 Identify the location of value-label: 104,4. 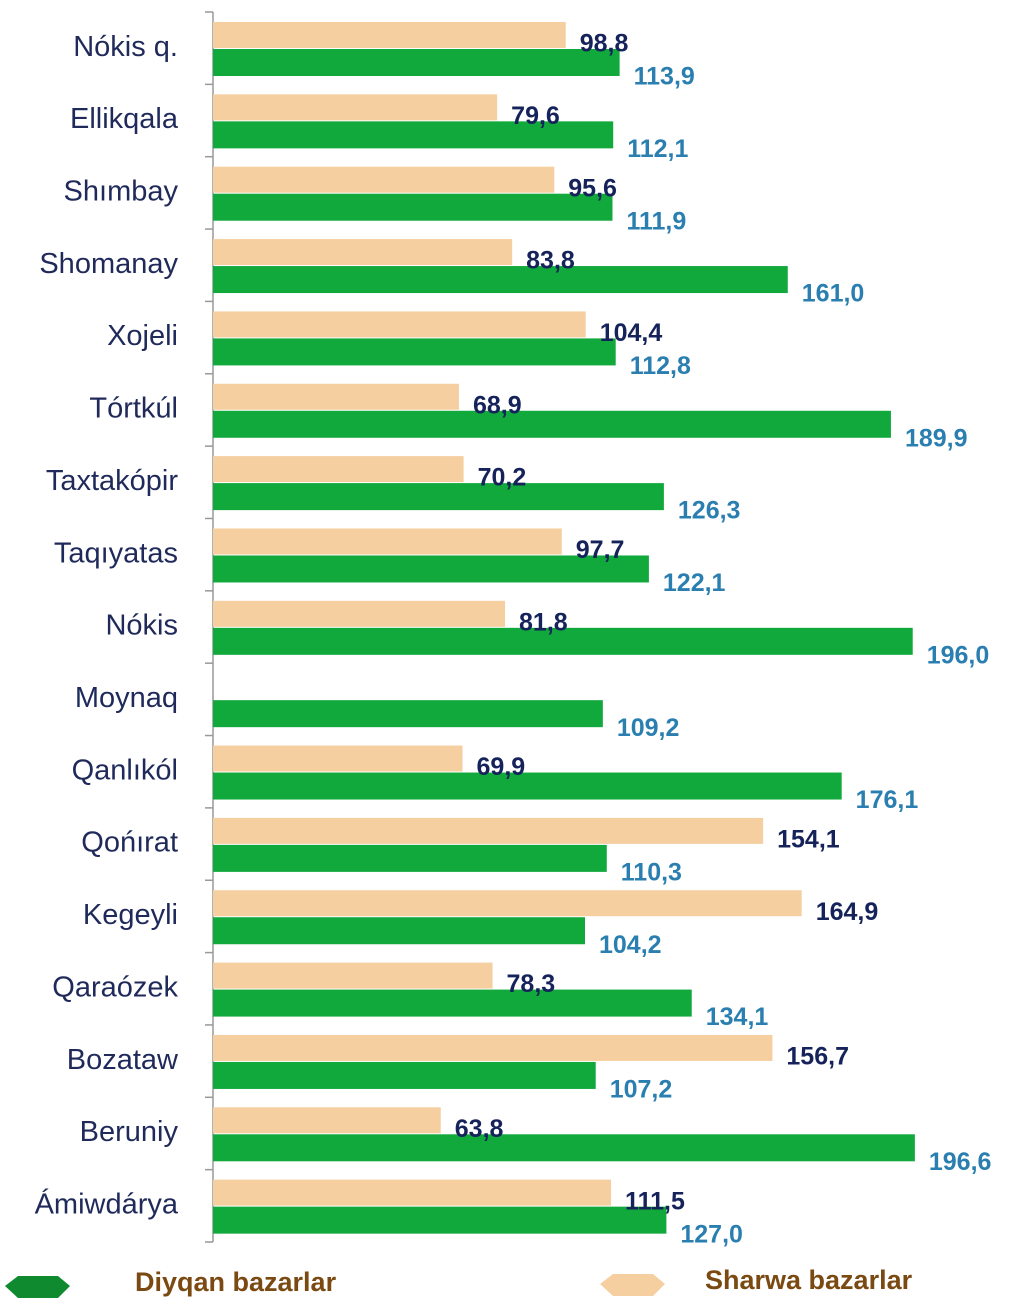
(631, 333).